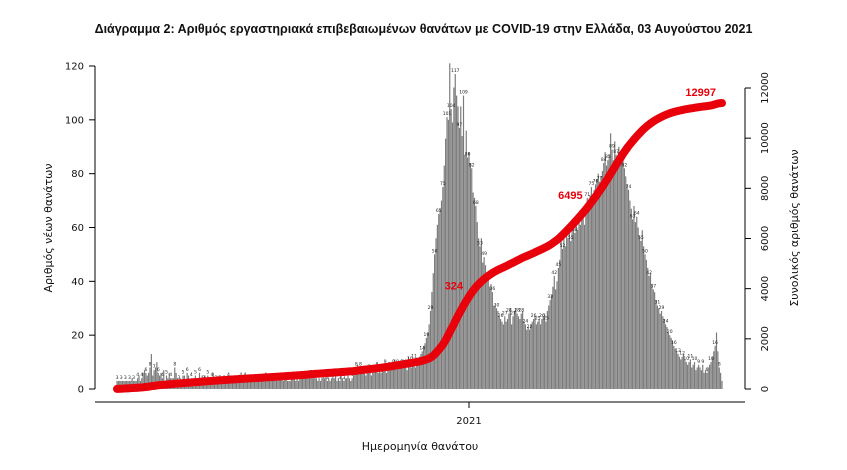 The width and height of the screenshot is (847, 470). What do you see at coordinates (48, 228) in the screenshot?
I see `left-y-axis-title: Αριθμός νέων θανάτων` at bounding box center [48, 228].